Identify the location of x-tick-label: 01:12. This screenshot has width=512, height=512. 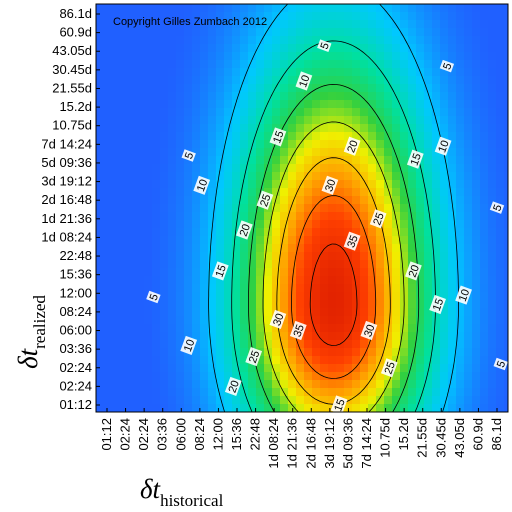
(106, 434).